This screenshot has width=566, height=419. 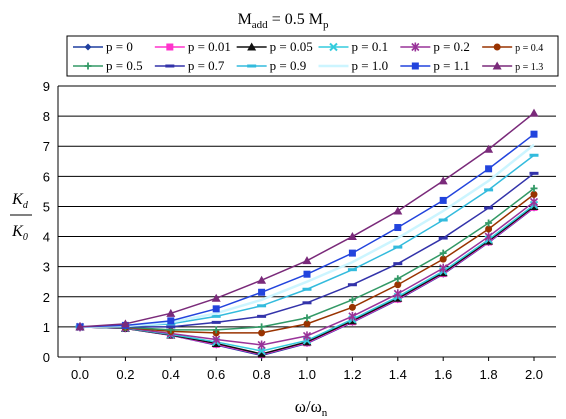 What do you see at coordinates (209, 46) in the screenshot?
I see `legend-label: p = 0.01` at bounding box center [209, 46].